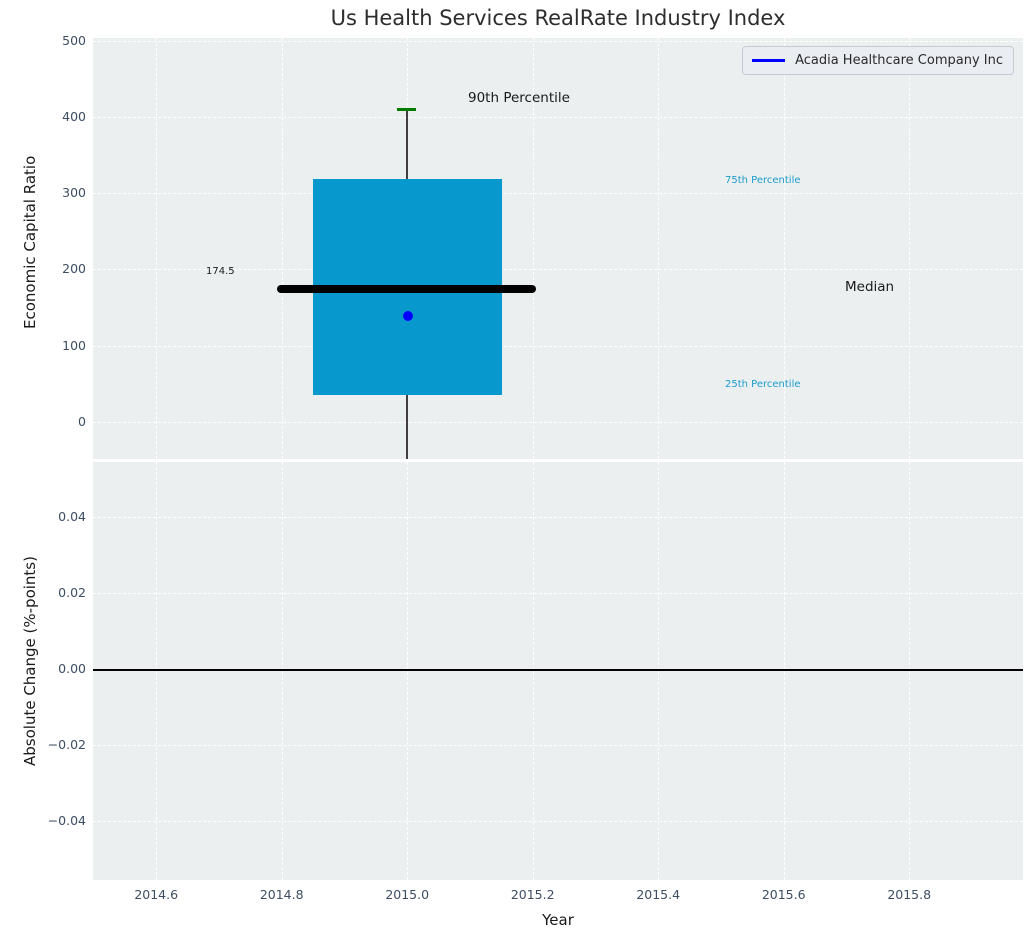  I want to click on legend-line-swatch, so click(769, 60).